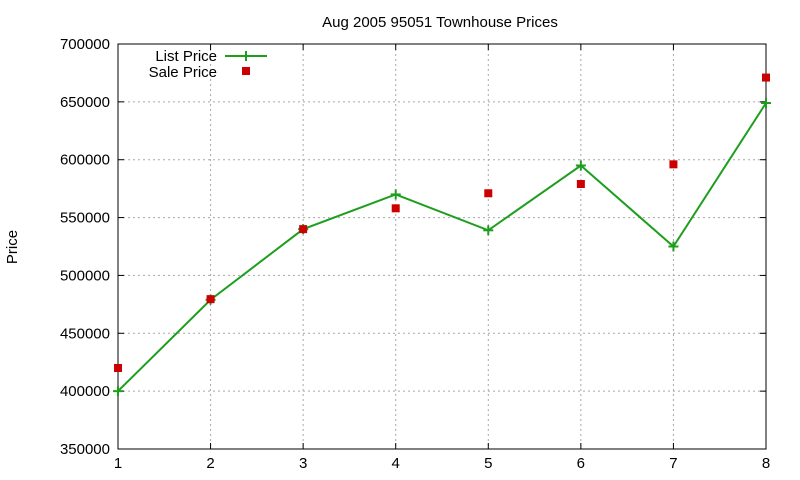  I want to click on x-tick-label: 1, so click(118, 463).